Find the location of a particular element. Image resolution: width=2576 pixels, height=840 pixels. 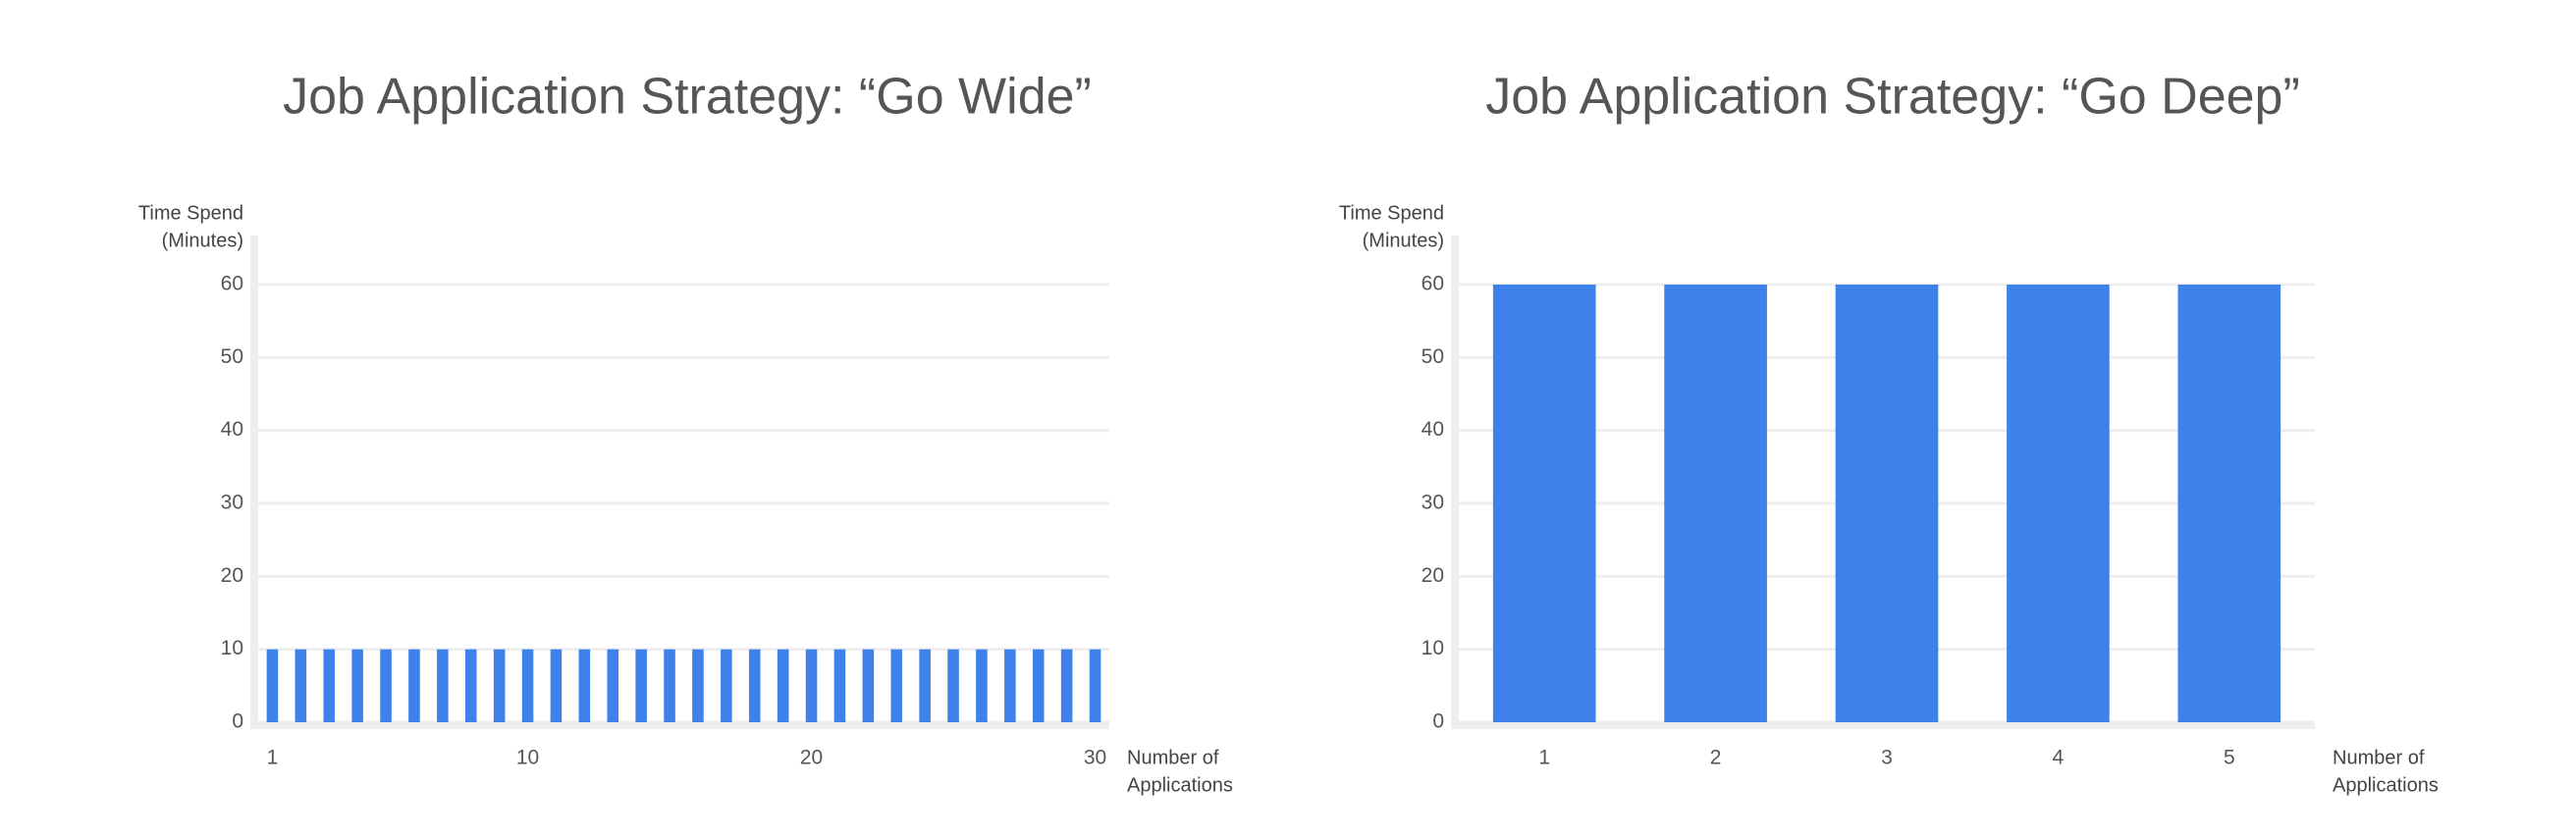

chart-title: Job Application Strategy: “Go Deep” is located at coordinates (1892, 97).